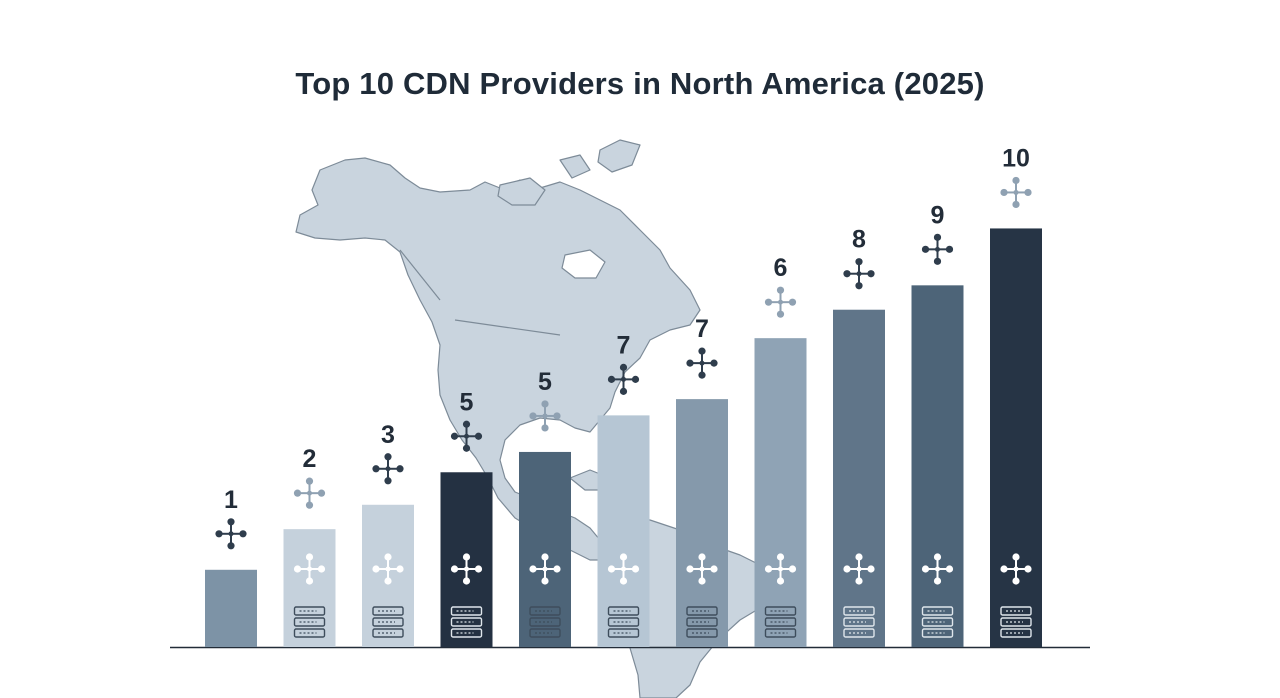 This screenshot has height=698, width=1280. What do you see at coordinates (859, 240) in the screenshot?
I see `bar-value-label: 8` at bounding box center [859, 240].